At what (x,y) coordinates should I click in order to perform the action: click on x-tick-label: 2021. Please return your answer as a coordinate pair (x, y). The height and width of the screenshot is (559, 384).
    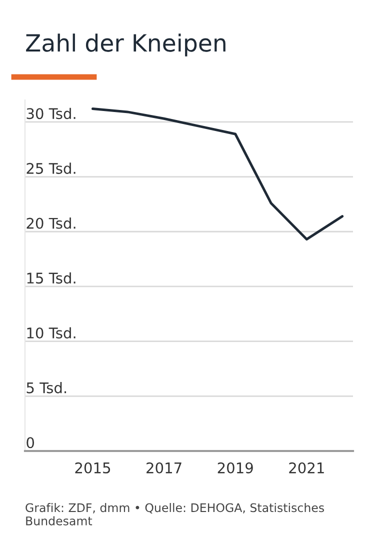
    Looking at the image, I should click on (306, 468).